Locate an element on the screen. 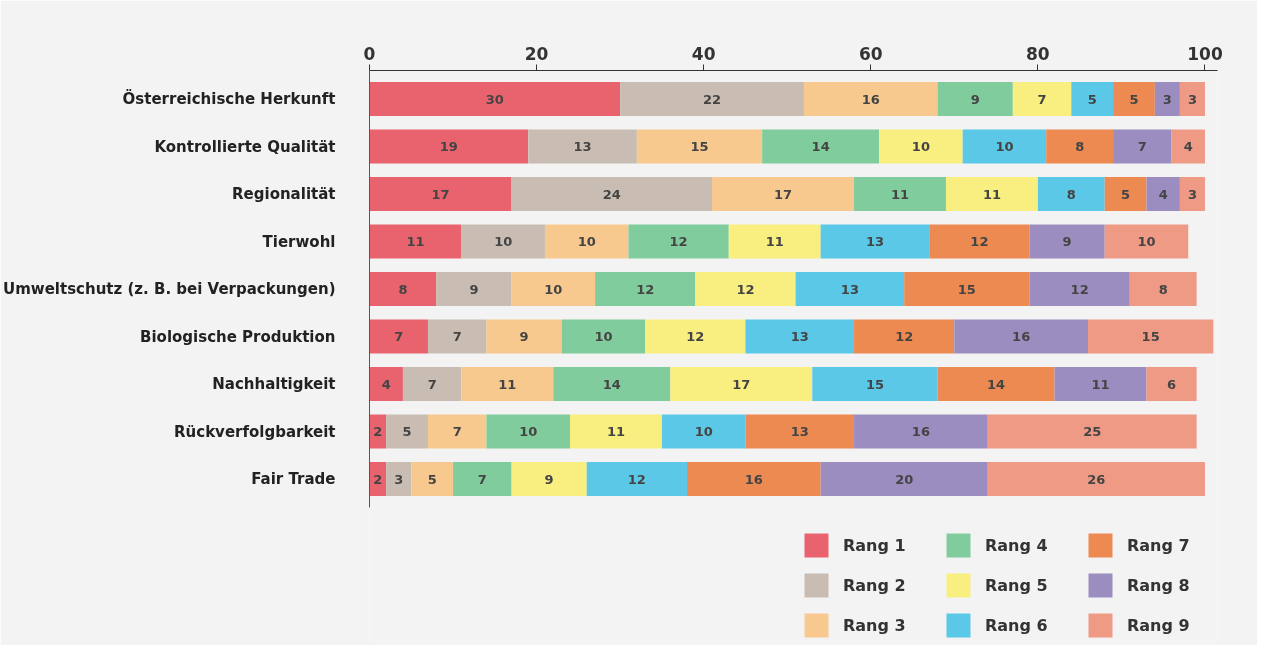 This screenshot has width=1277, height=665. data-label: 16 is located at coordinates (920, 431).